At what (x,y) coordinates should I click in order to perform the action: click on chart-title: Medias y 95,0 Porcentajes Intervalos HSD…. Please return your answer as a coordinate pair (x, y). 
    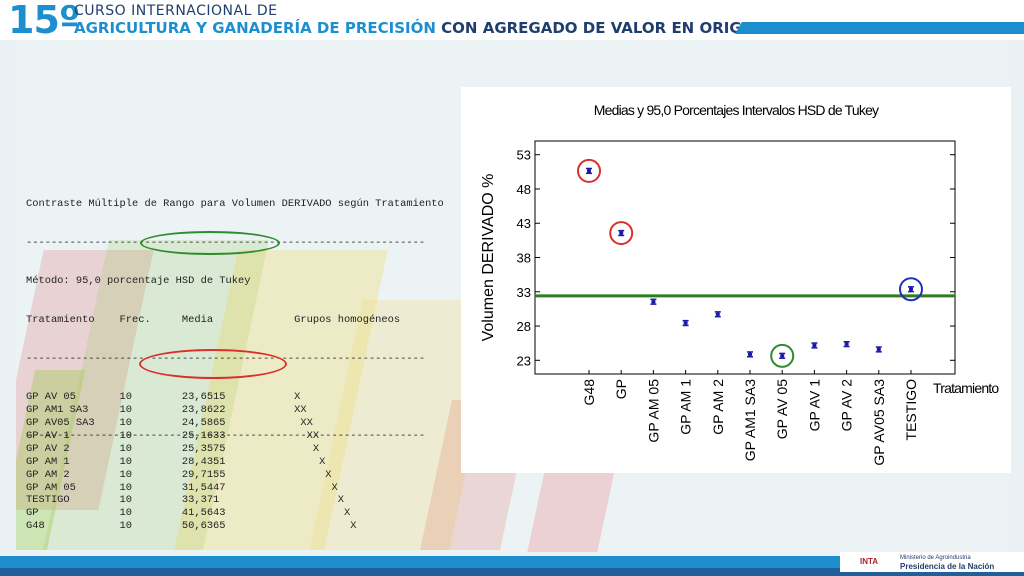
    Looking at the image, I should click on (736, 110).